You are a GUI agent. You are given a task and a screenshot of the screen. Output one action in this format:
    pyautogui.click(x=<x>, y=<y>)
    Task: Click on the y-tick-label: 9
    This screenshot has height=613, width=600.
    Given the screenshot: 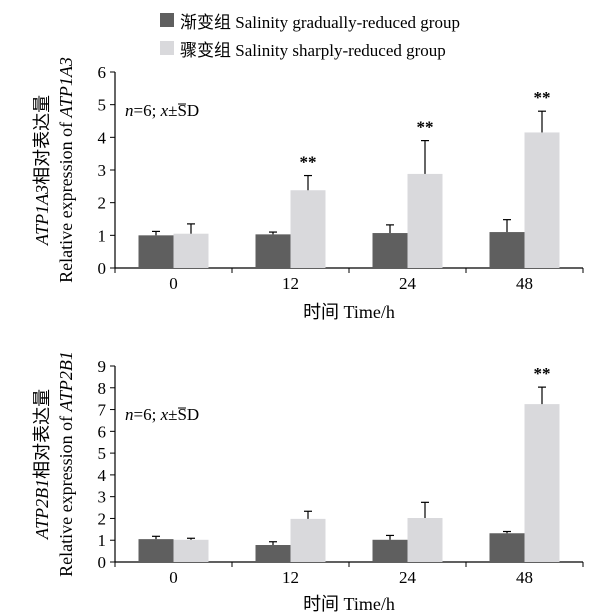 What is the action you would take?
    pyautogui.click(x=102, y=366)
    